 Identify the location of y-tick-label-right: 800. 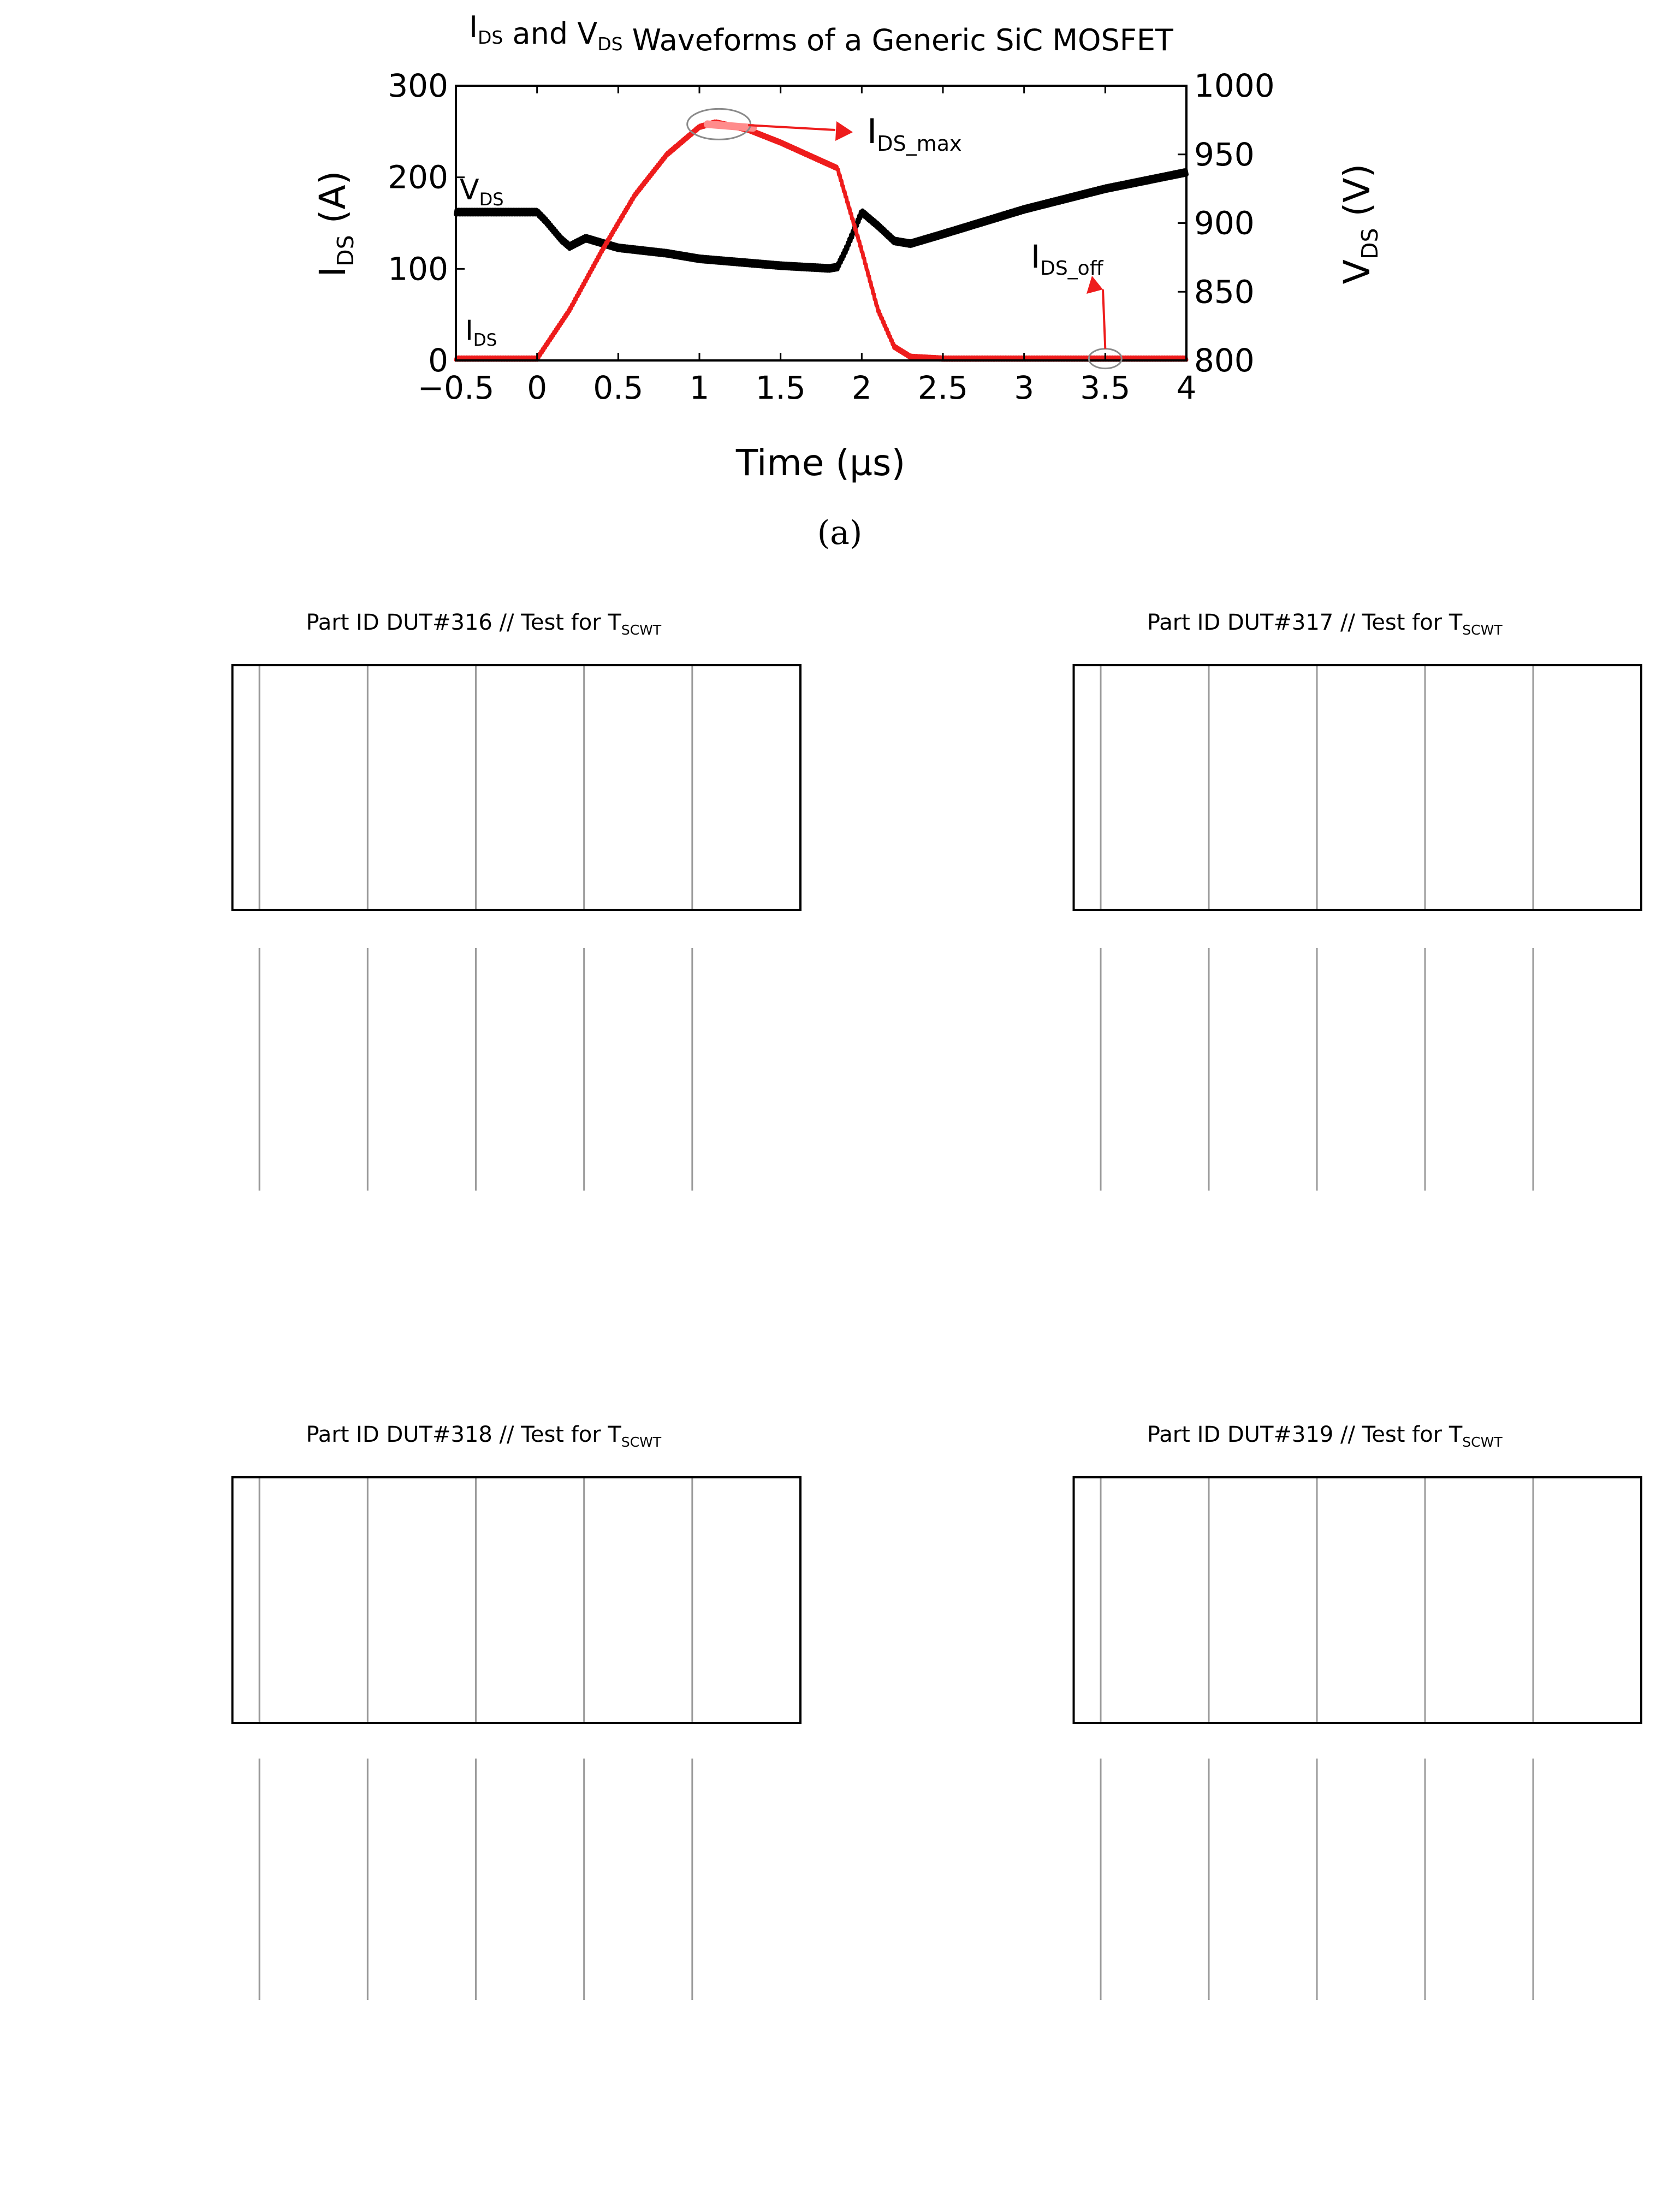
(1224, 360).